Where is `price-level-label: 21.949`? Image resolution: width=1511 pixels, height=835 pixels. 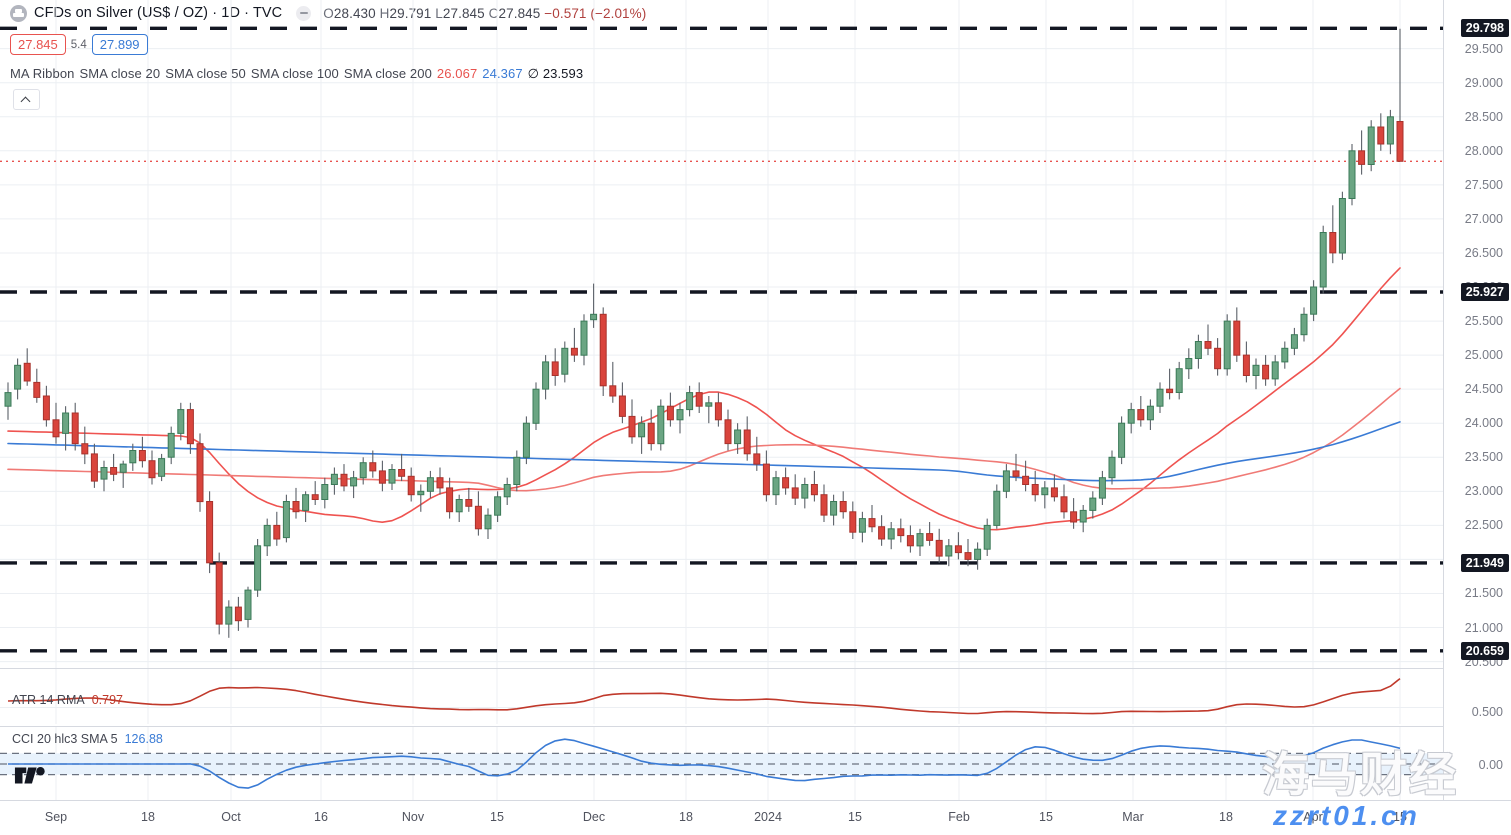 price-level-label: 21.949 is located at coordinates (1484, 562).